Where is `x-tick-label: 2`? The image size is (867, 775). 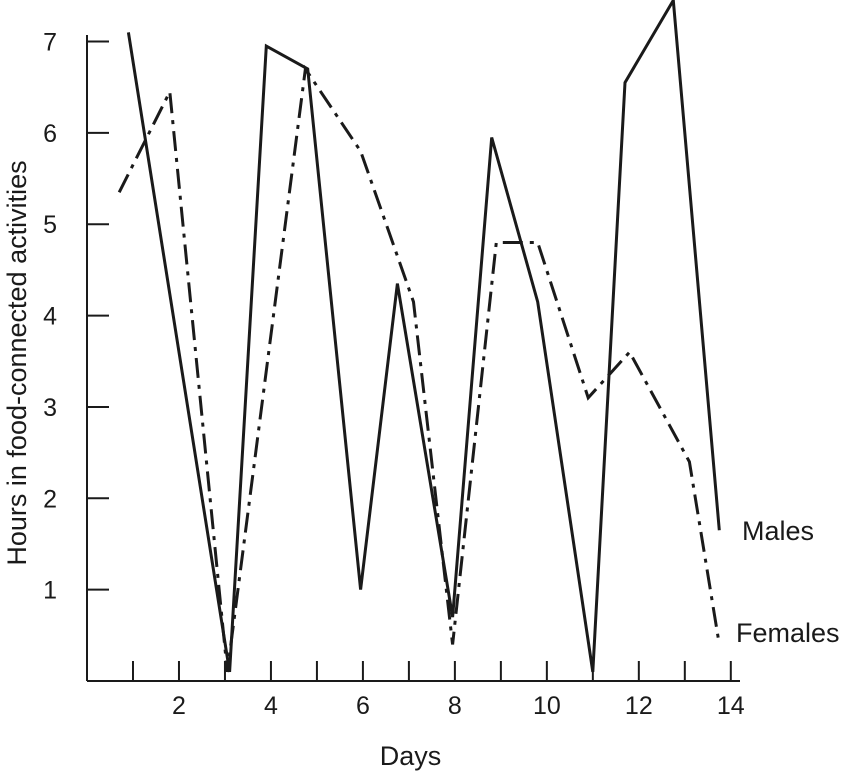
x-tick-label: 2 is located at coordinates (179, 706).